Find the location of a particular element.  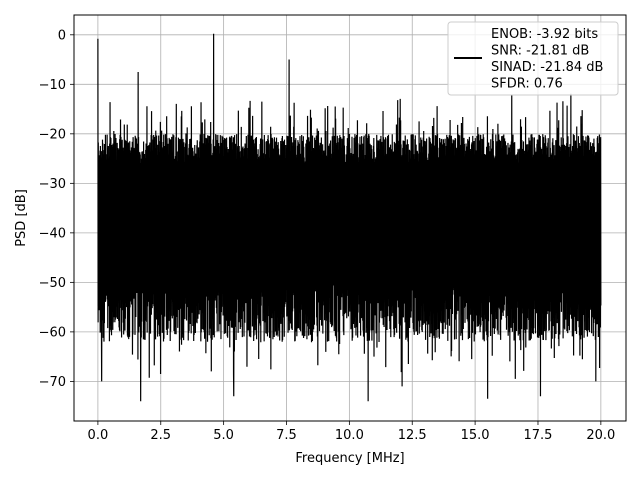

y-axis-ticks: 0 −10 −20 −30 −40 −50 −60 −70 is located at coordinates (56, 209).